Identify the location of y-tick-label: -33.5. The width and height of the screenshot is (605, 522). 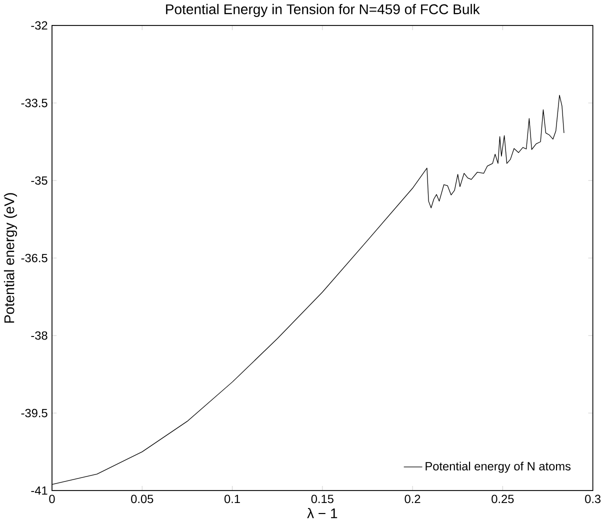
(34, 103).